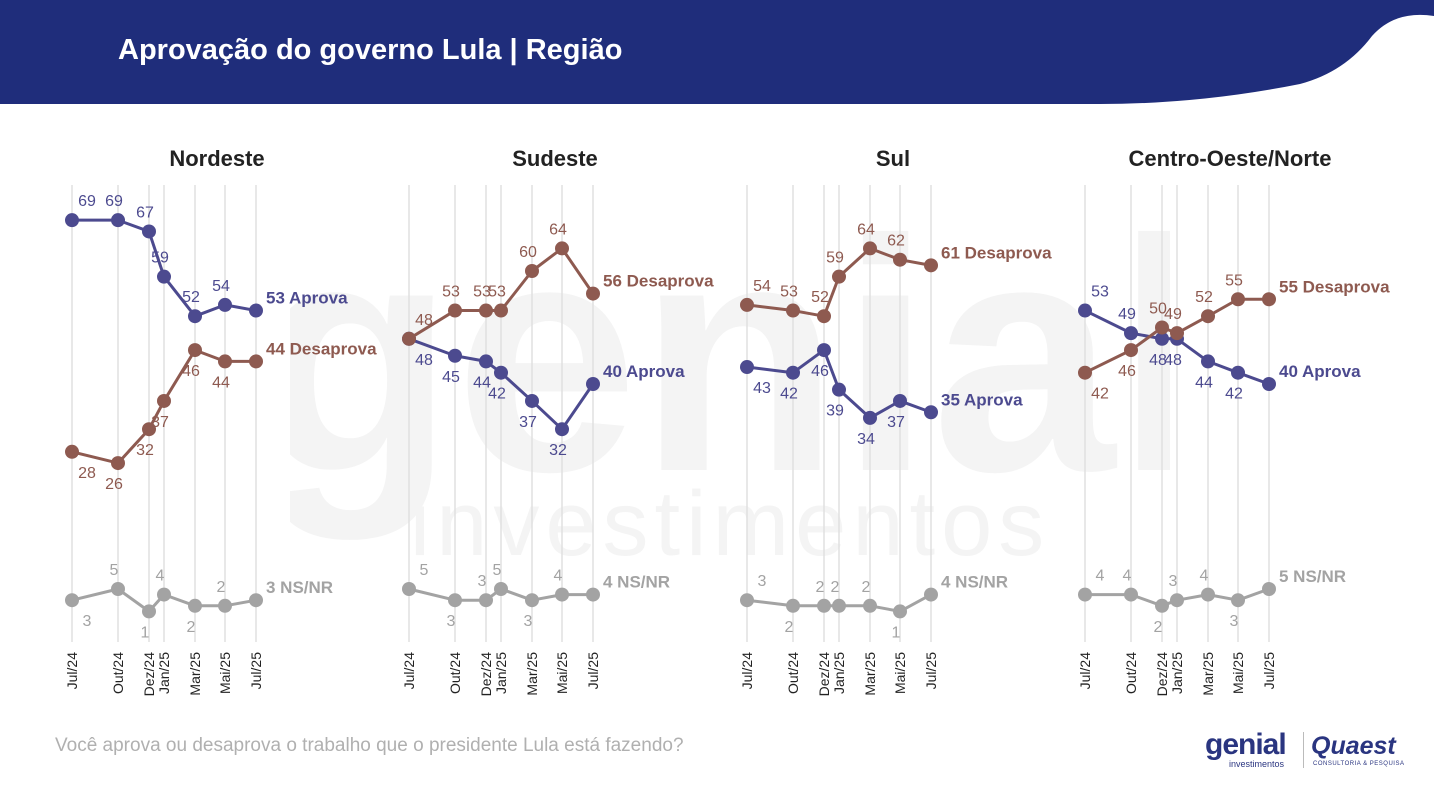 The height and width of the screenshot is (804, 1434). What do you see at coordinates (1100, 292) in the screenshot?
I see `data-label-aprova: 53` at bounding box center [1100, 292].